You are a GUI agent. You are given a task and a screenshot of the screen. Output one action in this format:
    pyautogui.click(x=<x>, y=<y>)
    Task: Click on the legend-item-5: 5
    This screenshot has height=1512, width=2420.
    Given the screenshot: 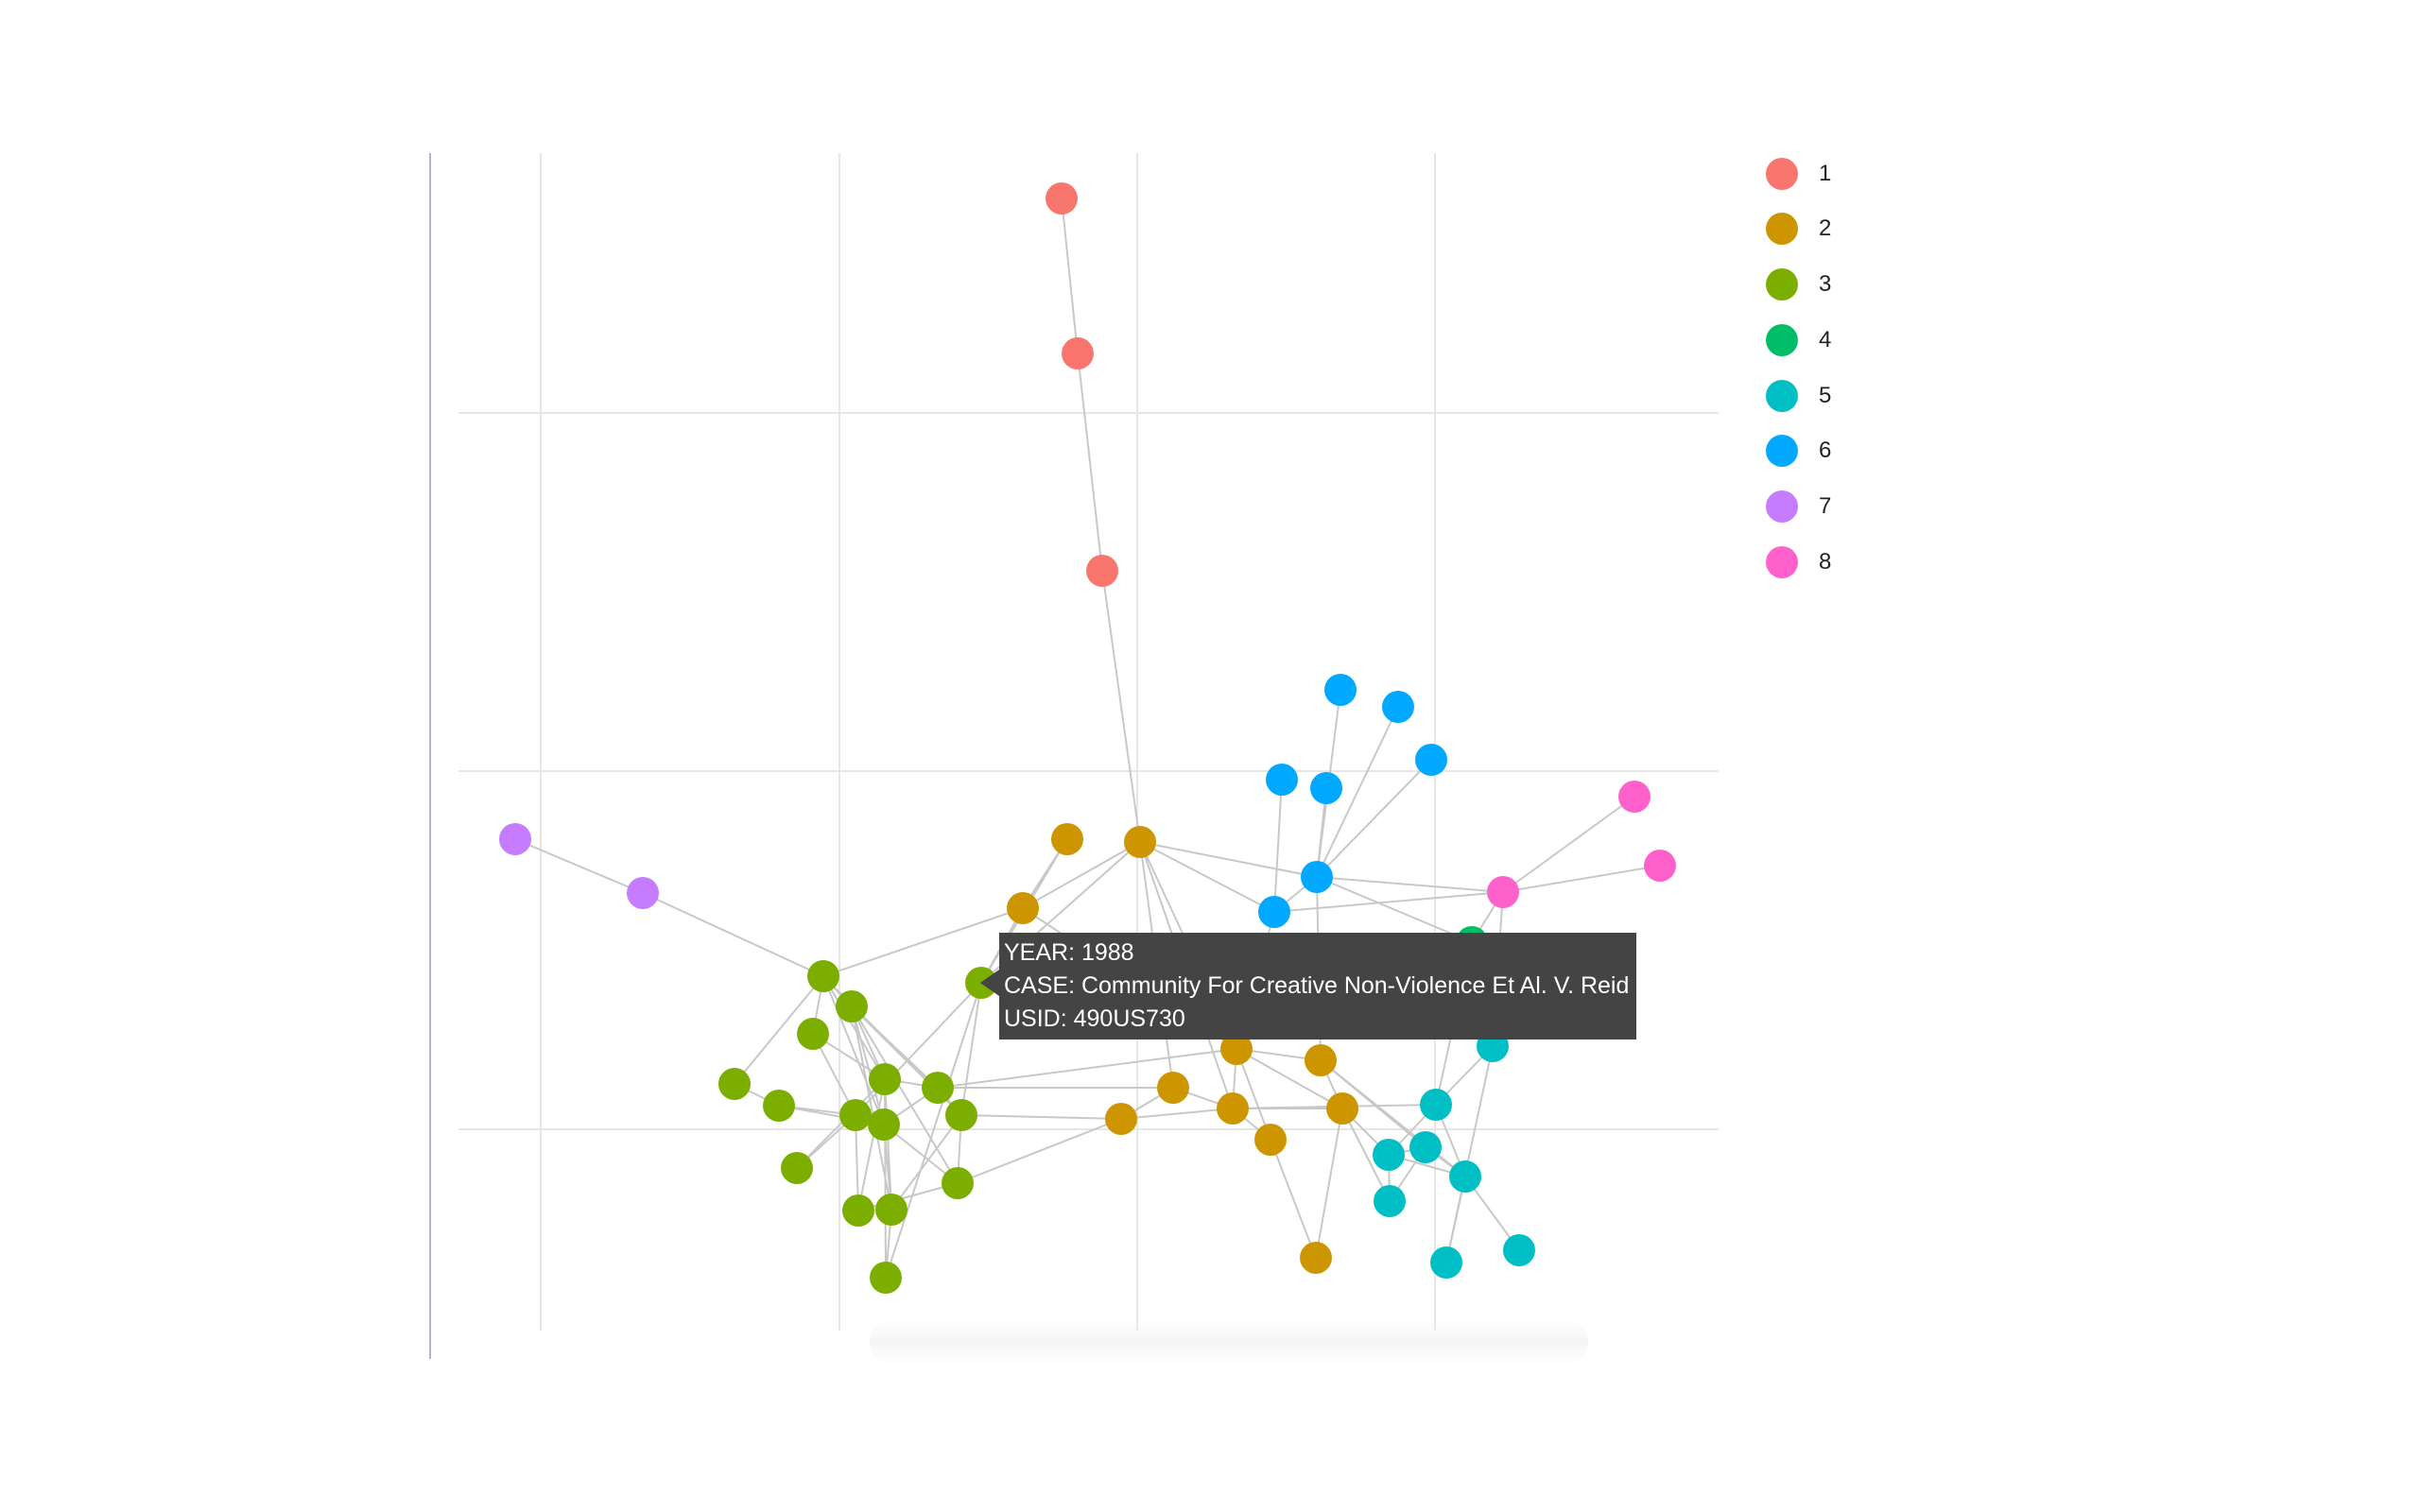 What is the action you would take?
    pyautogui.click(x=1798, y=396)
    